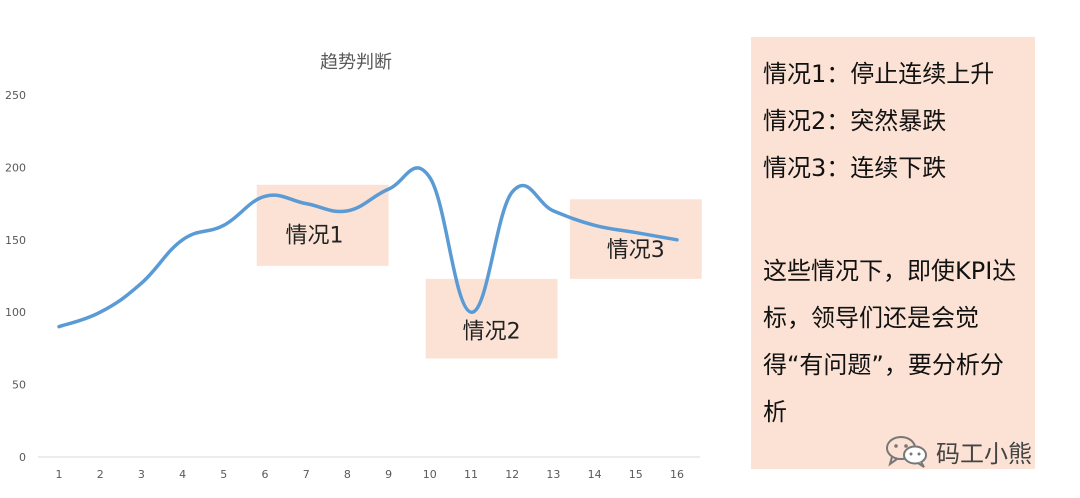 Image resolution: width=1080 pixels, height=498 pixels. Describe the element at coordinates (430, 474) in the screenshot. I see `x-tick-label: 10` at that location.